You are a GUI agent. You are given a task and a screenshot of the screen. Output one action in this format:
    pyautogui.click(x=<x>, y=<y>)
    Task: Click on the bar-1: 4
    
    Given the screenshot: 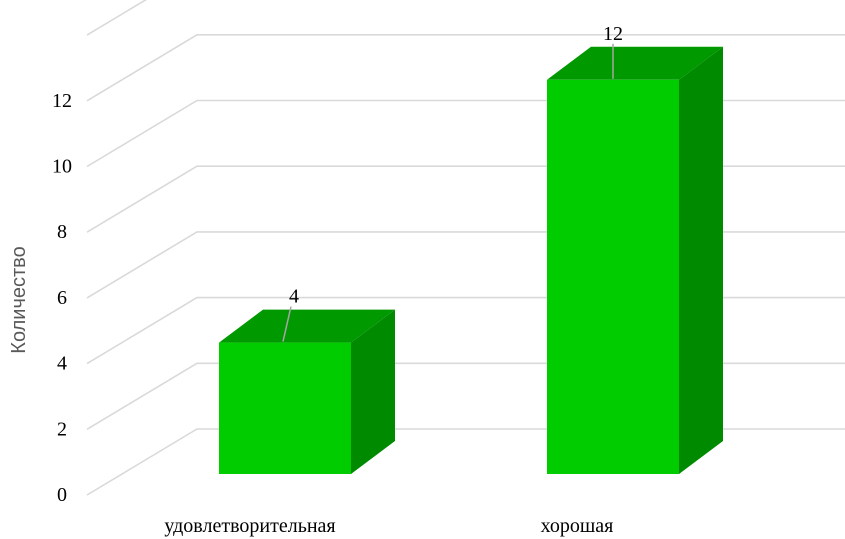 What is the action you would take?
    pyautogui.click(x=307, y=380)
    